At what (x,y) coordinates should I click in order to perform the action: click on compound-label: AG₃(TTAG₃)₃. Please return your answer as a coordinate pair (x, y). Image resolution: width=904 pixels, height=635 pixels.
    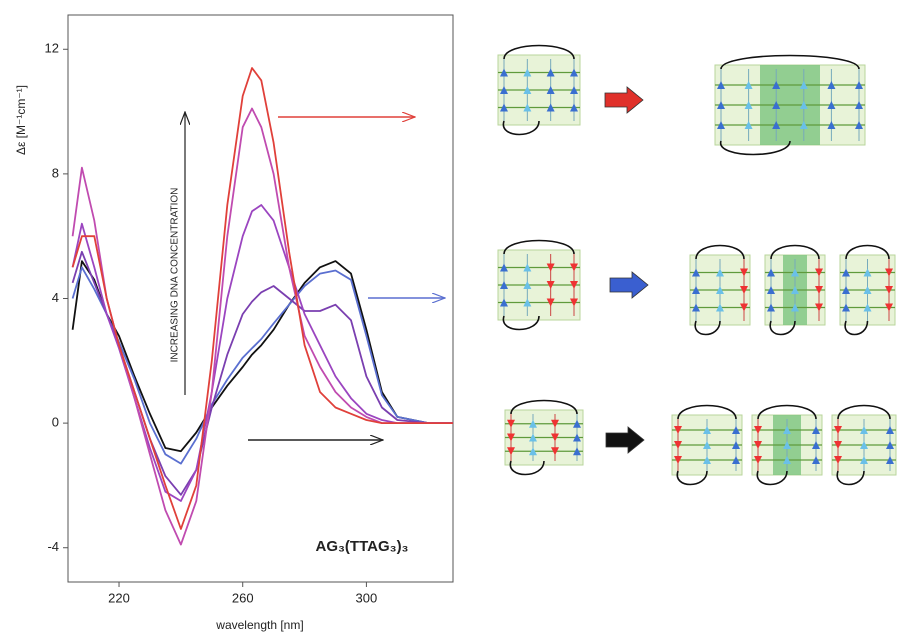
    Looking at the image, I should click on (361, 546).